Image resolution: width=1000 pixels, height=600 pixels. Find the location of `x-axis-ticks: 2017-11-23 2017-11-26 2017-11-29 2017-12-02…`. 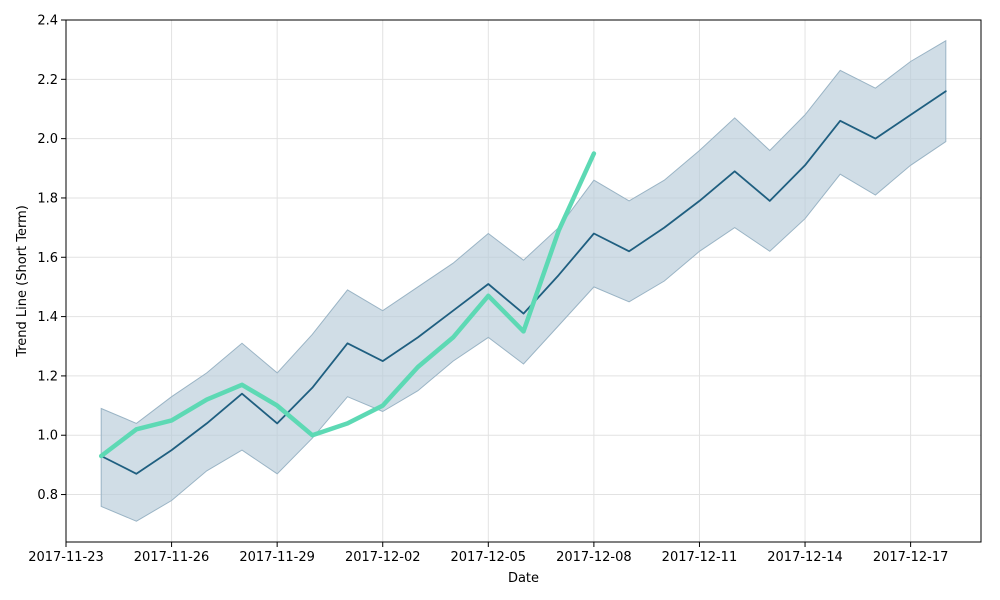

x-axis-ticks: 2017-11-23 2017-11-26 2017-11-29 2017-12-02… is located at coordinates (488, 553).